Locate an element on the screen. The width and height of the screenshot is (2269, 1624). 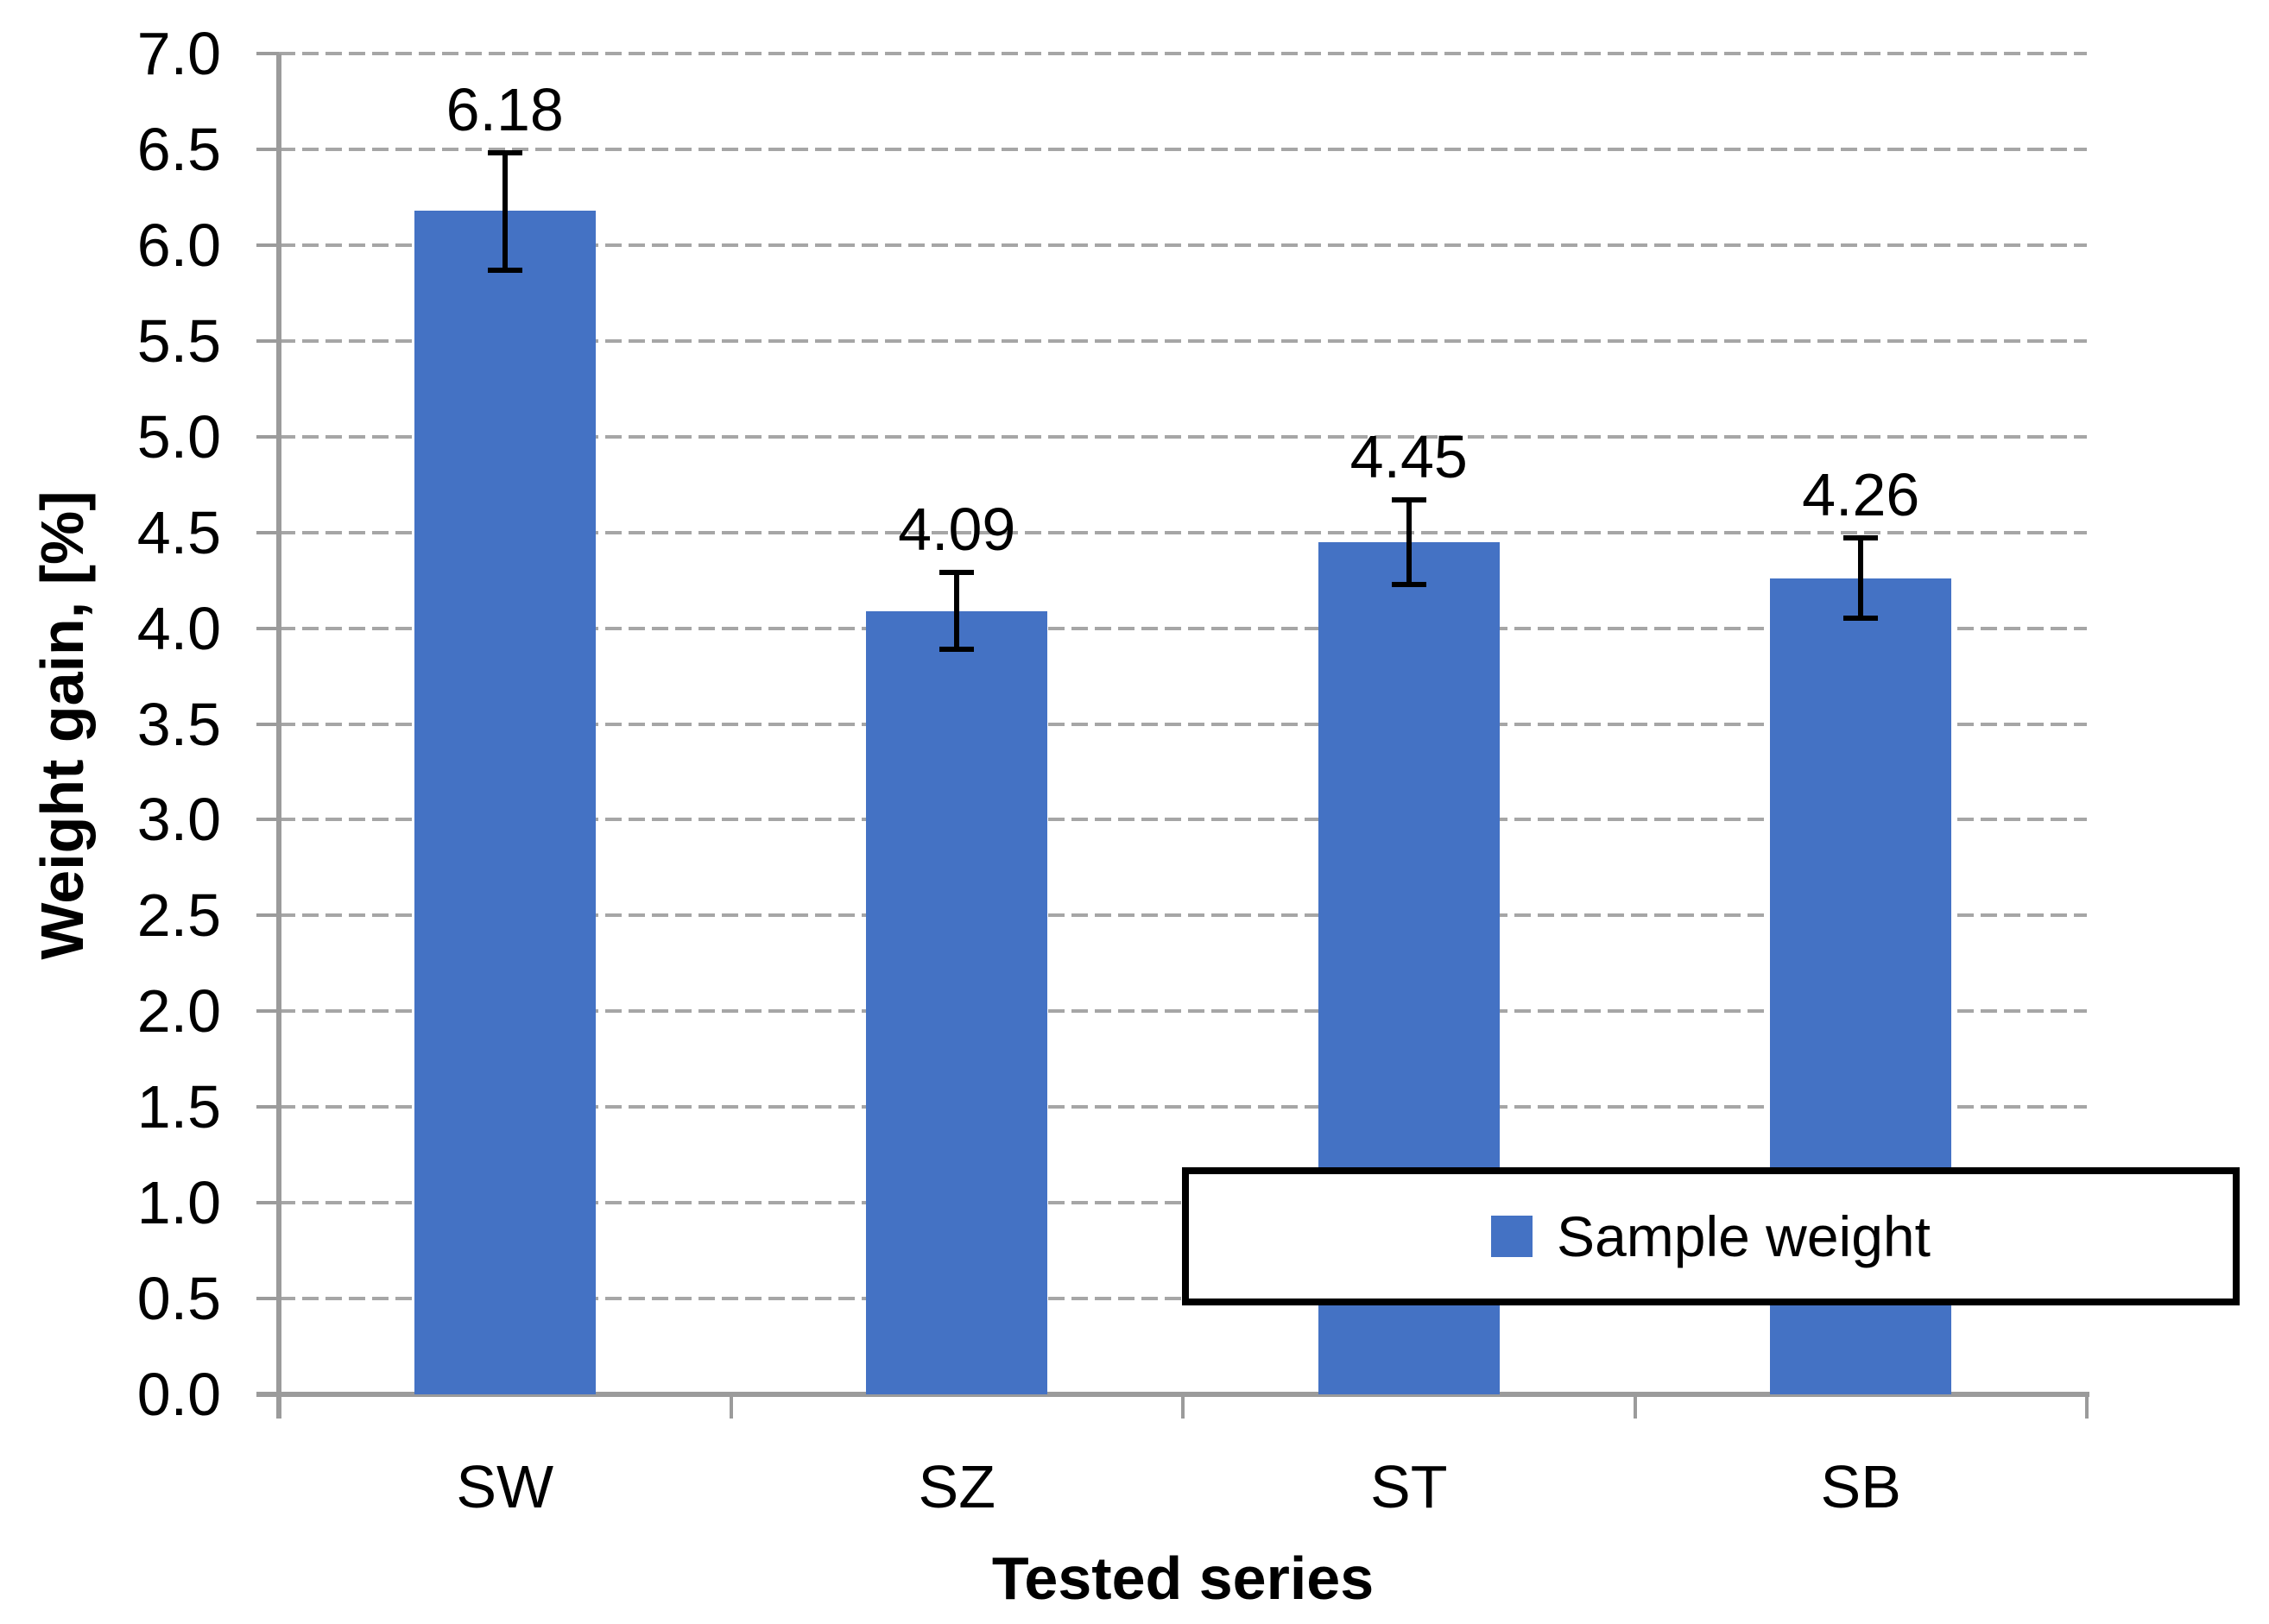
y-axis-line is located at coordinates (278, 736).